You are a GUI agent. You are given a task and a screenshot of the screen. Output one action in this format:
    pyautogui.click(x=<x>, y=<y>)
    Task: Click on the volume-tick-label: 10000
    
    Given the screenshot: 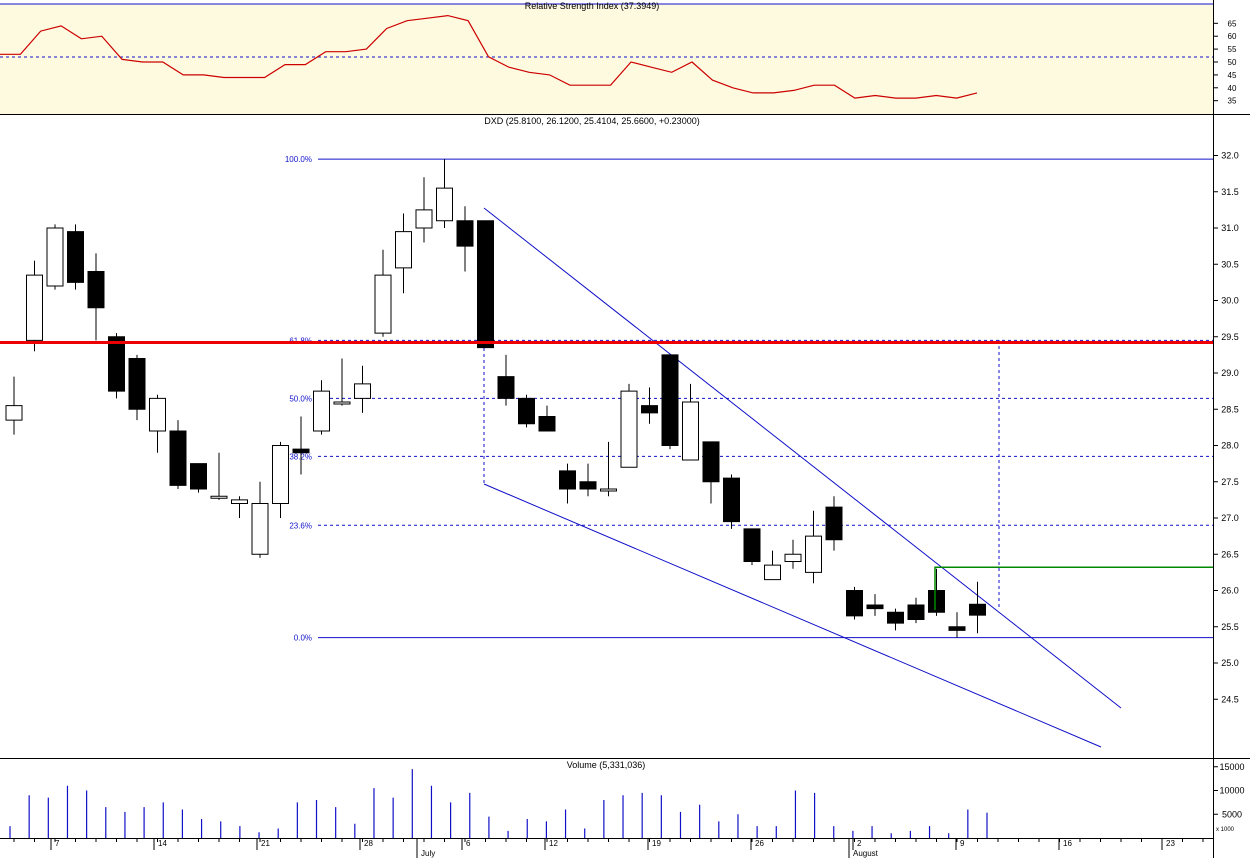 What is the action you would take?
    pyautogui.click(x=1231, y=791)
    